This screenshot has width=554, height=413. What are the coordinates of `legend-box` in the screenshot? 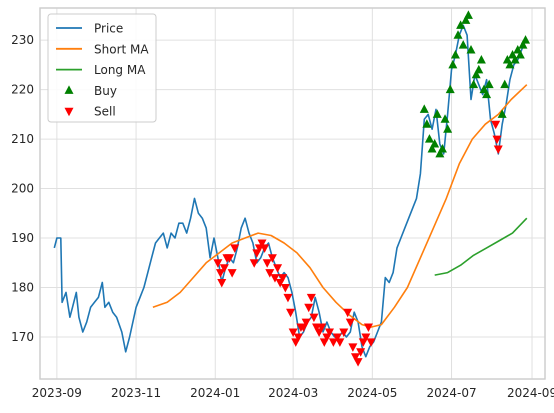 It's located at (102, 68).